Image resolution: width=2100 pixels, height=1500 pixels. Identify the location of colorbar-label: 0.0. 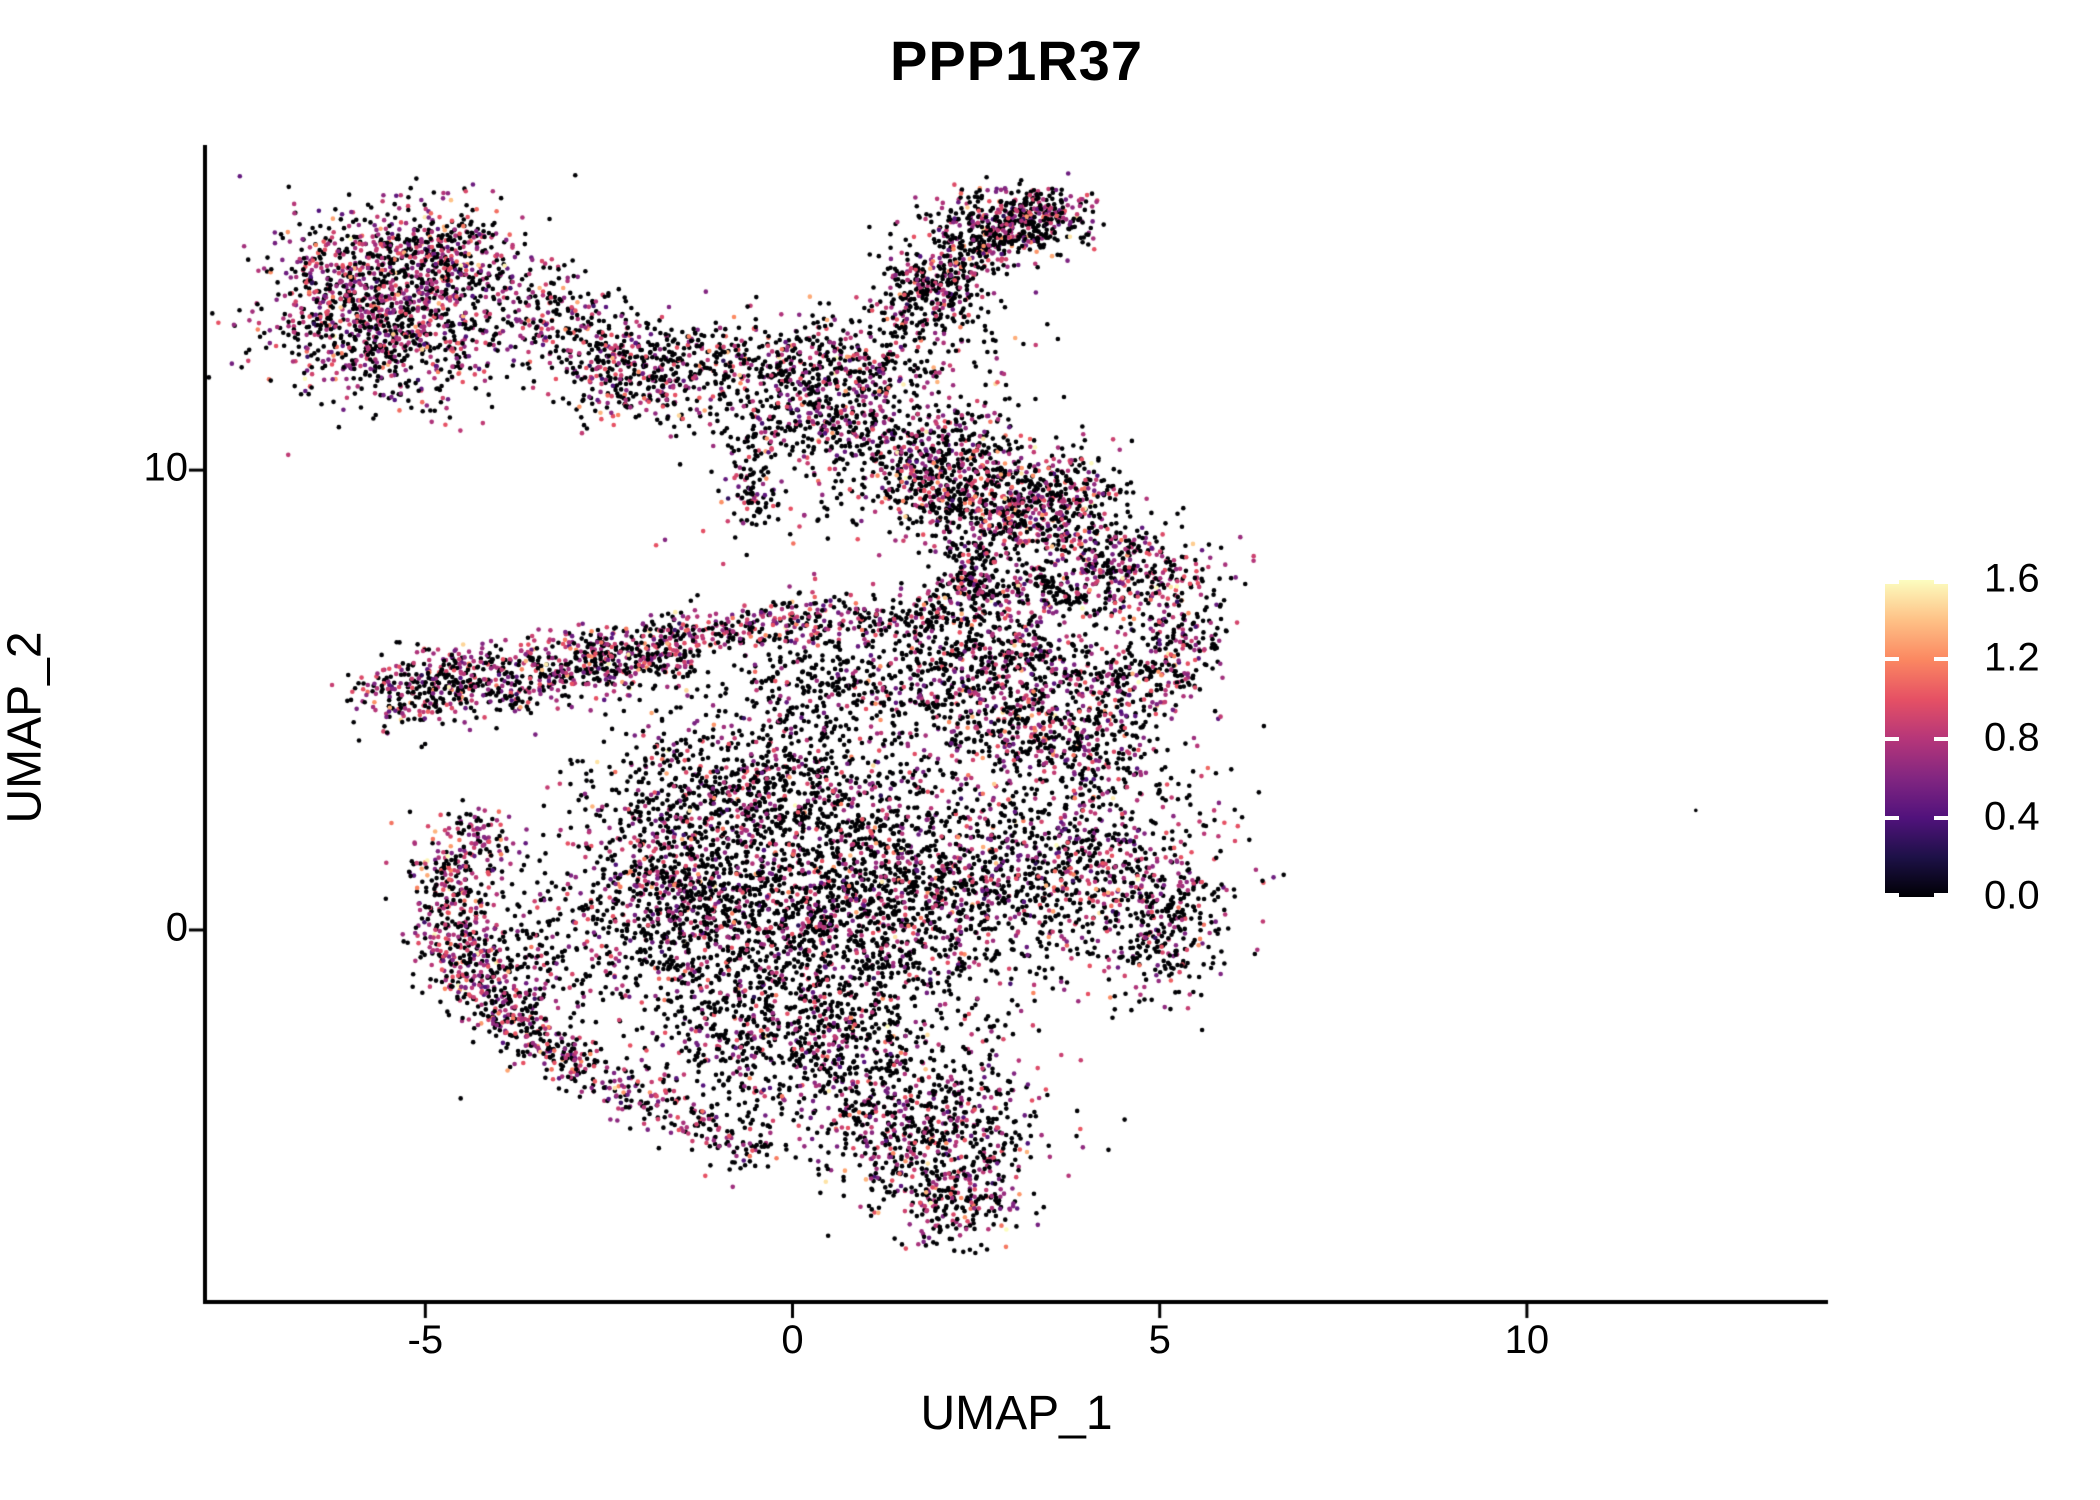
(2012, 895).